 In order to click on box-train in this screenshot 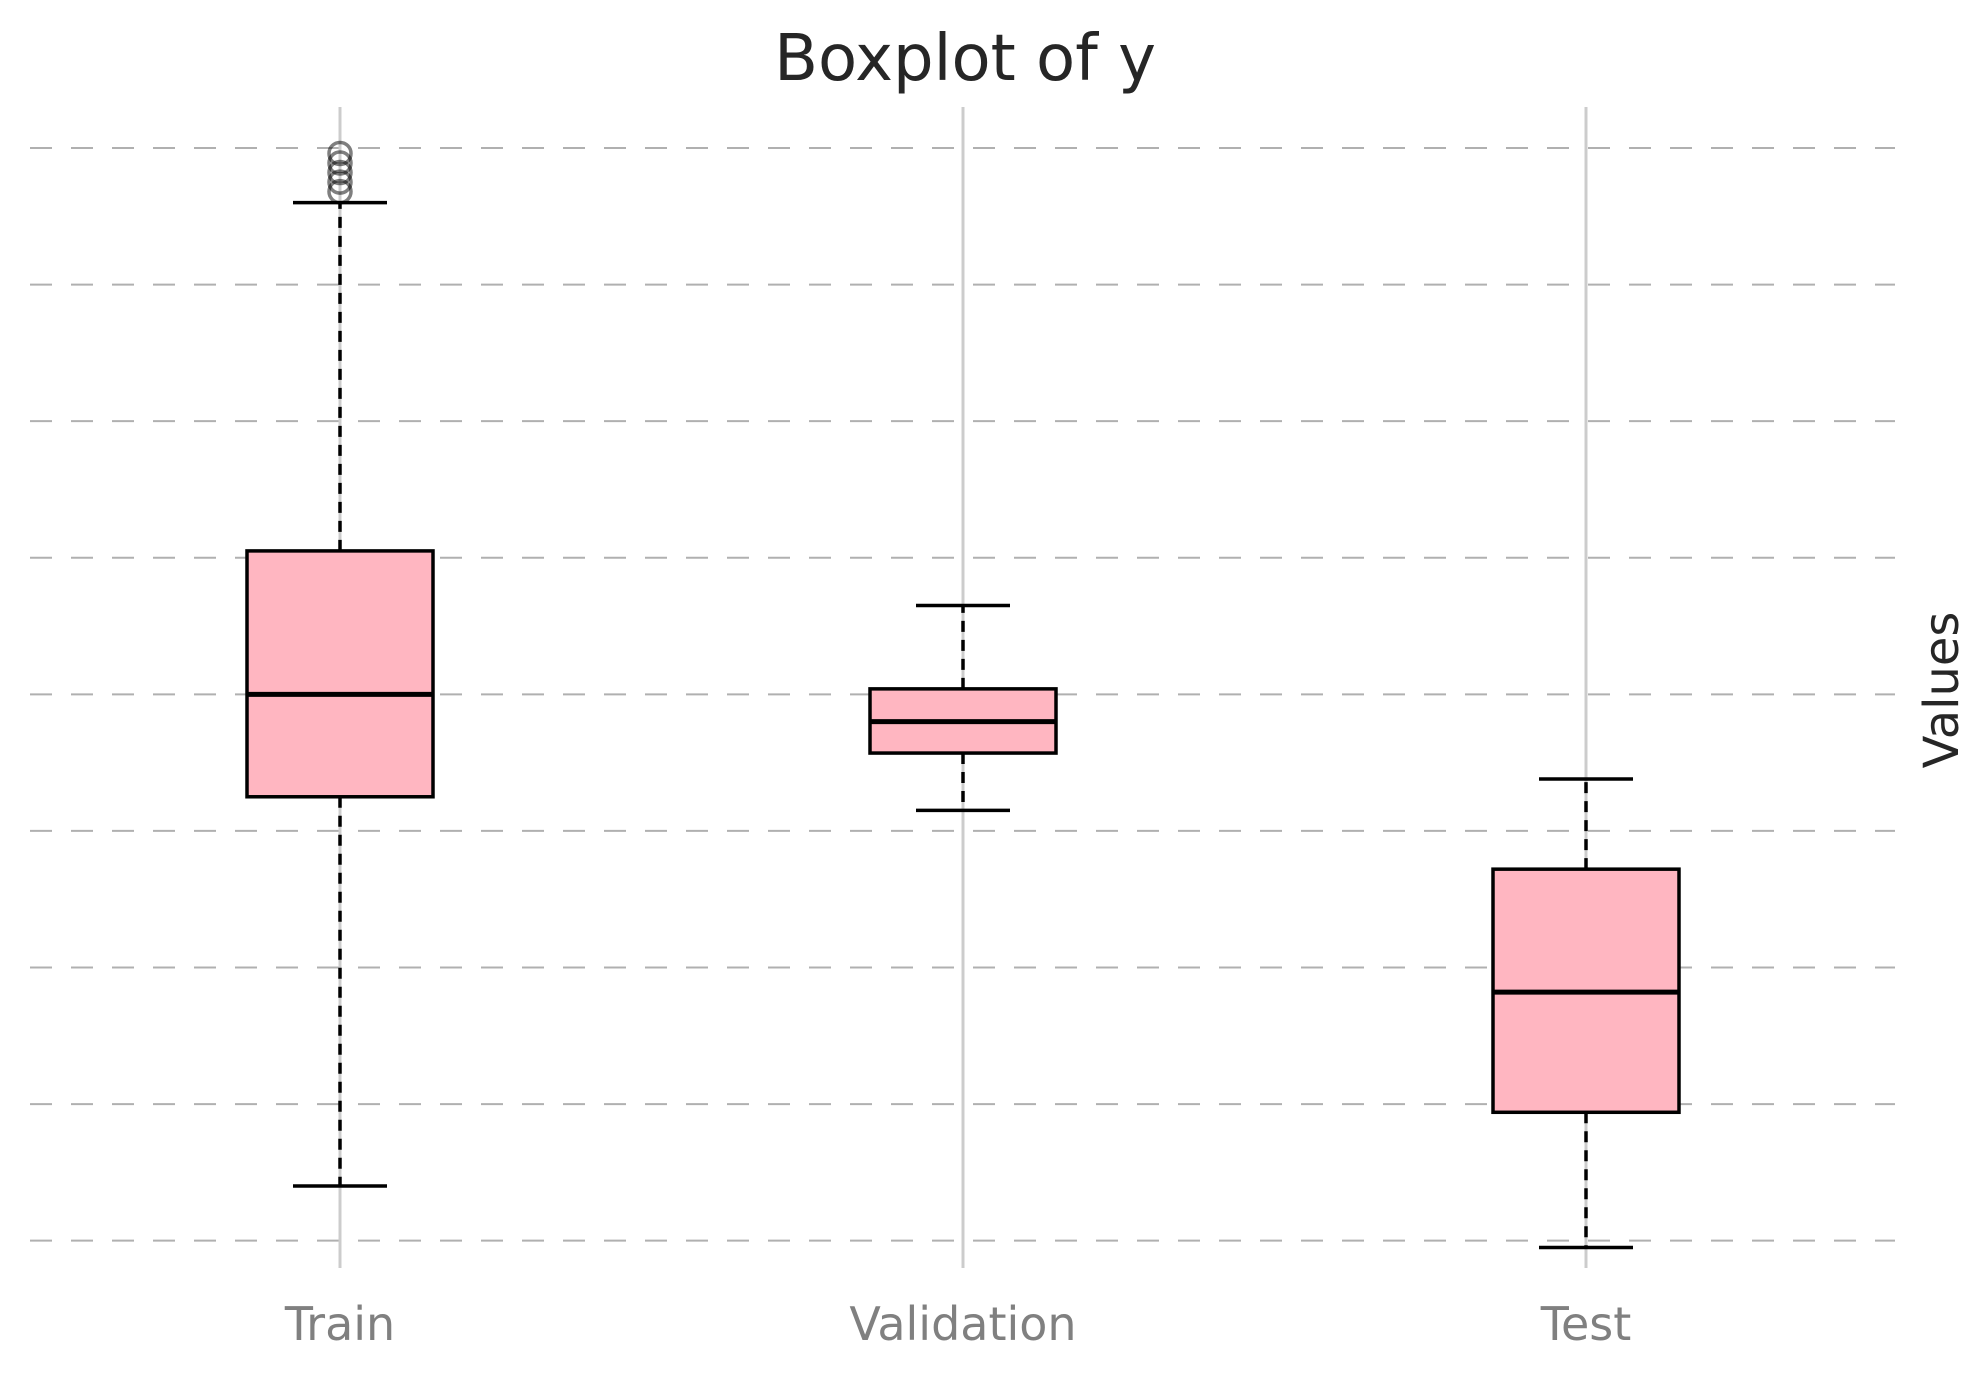, I will do `click(340, 664)`.